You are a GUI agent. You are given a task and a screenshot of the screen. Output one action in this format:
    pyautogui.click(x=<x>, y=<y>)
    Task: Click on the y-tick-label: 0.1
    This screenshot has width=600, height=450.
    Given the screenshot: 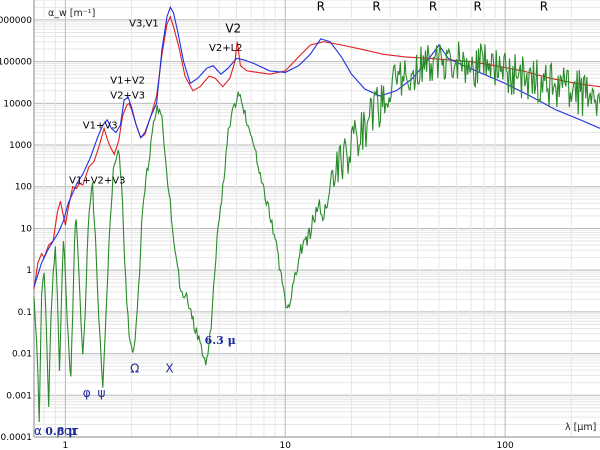 What is the action you would take?
    pyautogui.click(x=25, y=313)
    